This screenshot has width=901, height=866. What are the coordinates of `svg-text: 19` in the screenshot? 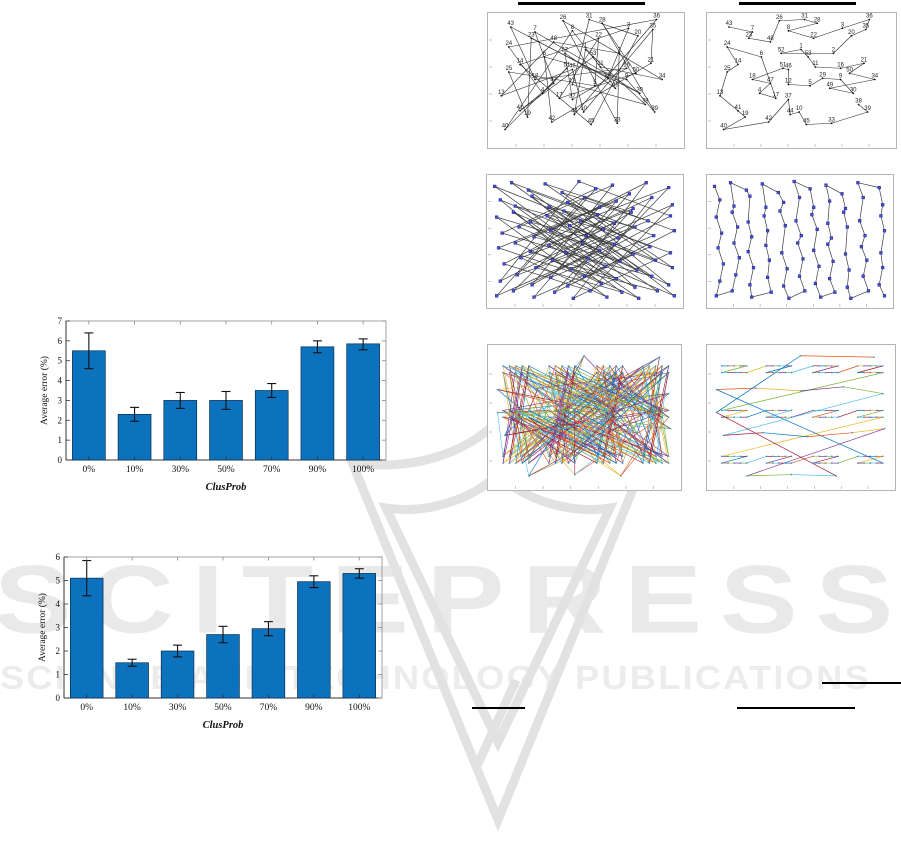 It's located at (527, 114).